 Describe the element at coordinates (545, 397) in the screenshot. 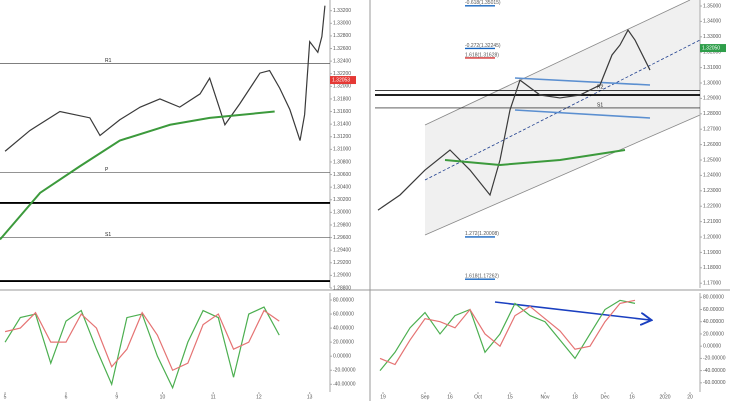

I see `x-tick-label: Nov` at that location.